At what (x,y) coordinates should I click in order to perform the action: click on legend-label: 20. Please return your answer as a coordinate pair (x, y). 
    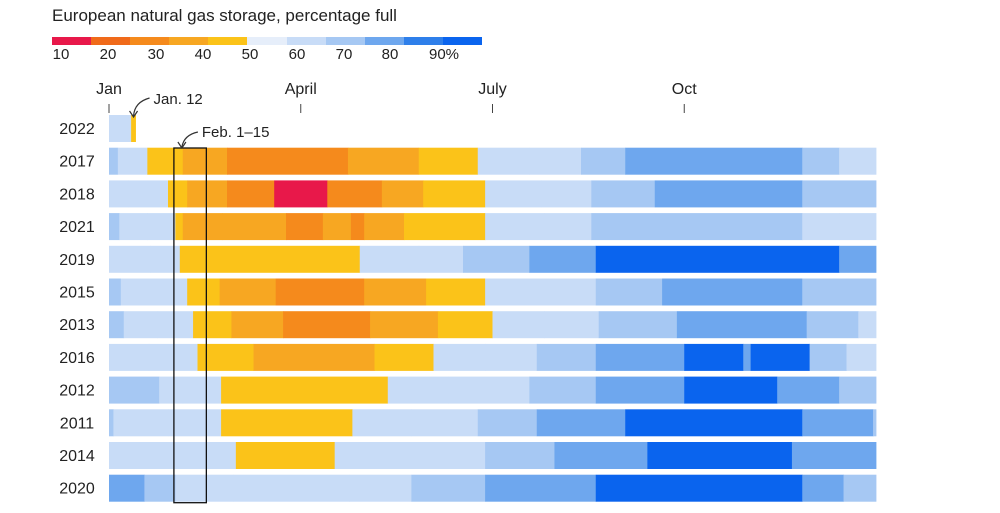
    Looking at the image, I should click on (108, 54).